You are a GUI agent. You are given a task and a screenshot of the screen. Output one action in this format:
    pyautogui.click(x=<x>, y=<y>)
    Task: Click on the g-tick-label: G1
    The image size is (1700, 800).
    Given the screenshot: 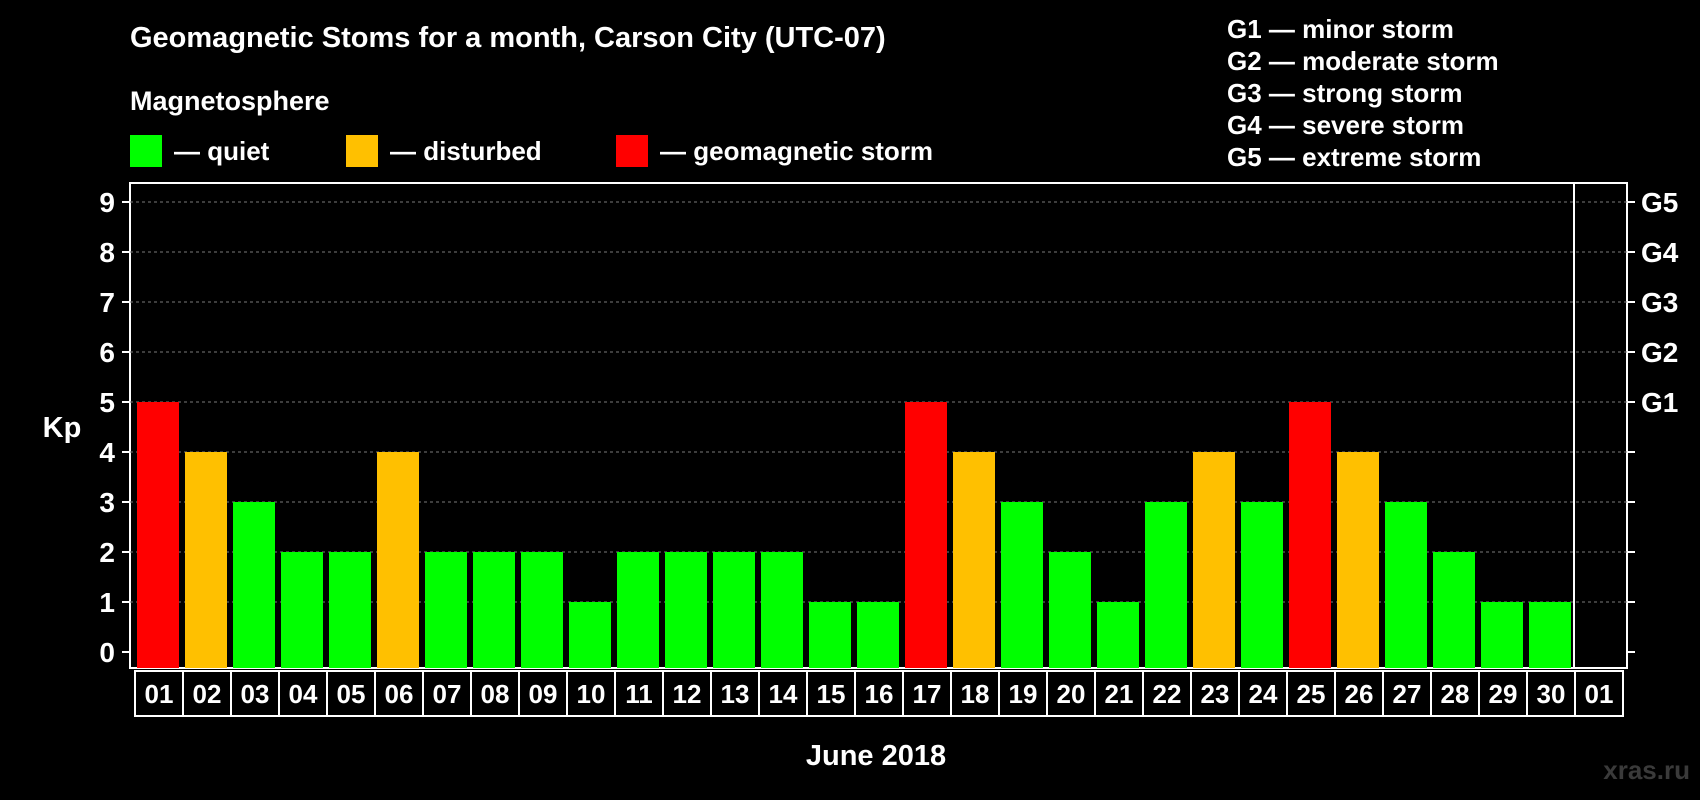 What is the action you would take?
    pyautogui.click(x=1659, y=402)
    